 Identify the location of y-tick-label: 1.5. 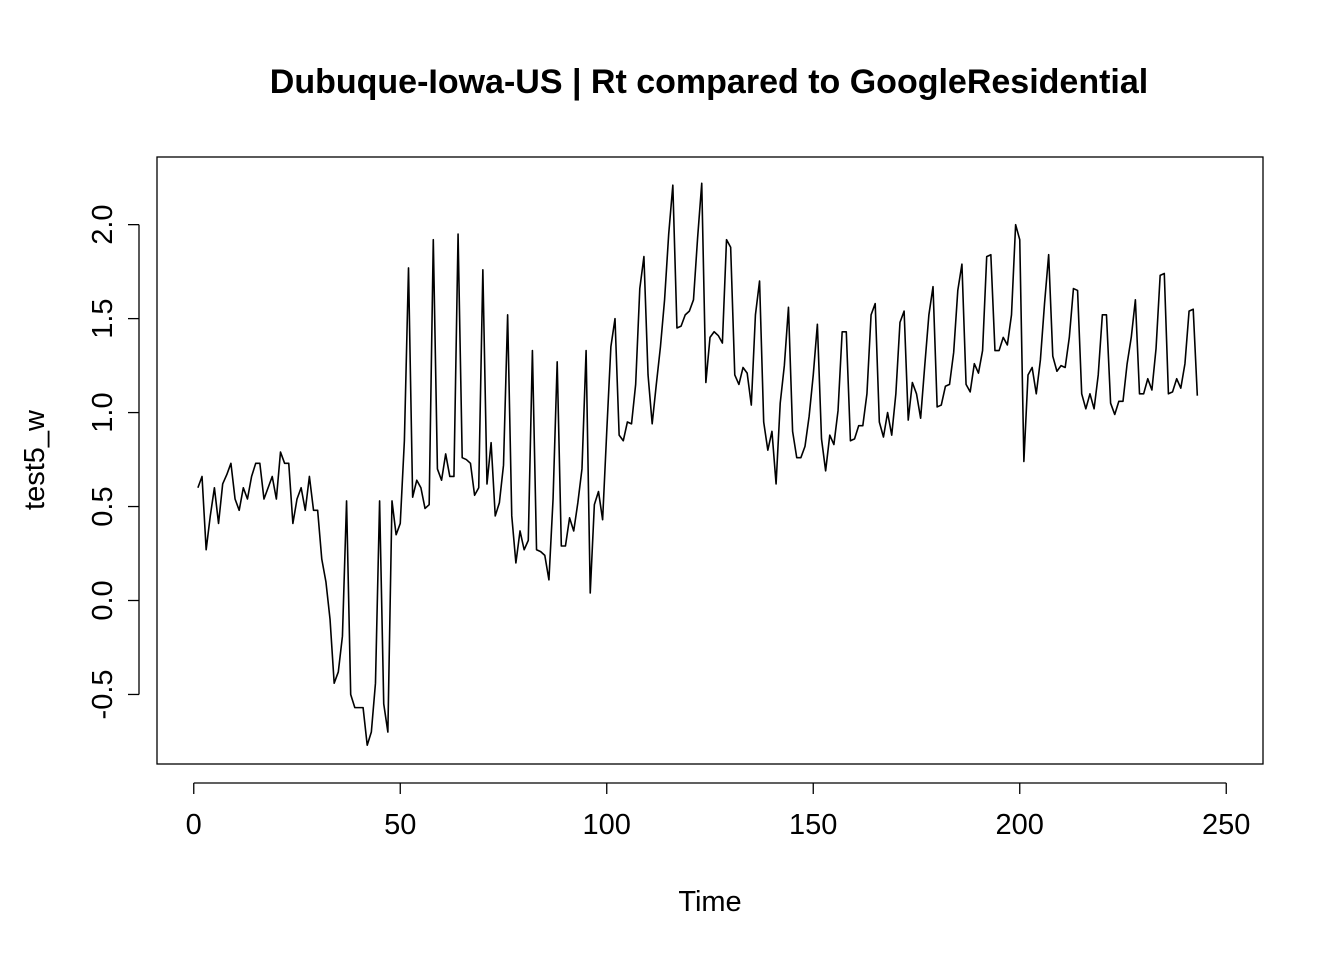
(103, 318).